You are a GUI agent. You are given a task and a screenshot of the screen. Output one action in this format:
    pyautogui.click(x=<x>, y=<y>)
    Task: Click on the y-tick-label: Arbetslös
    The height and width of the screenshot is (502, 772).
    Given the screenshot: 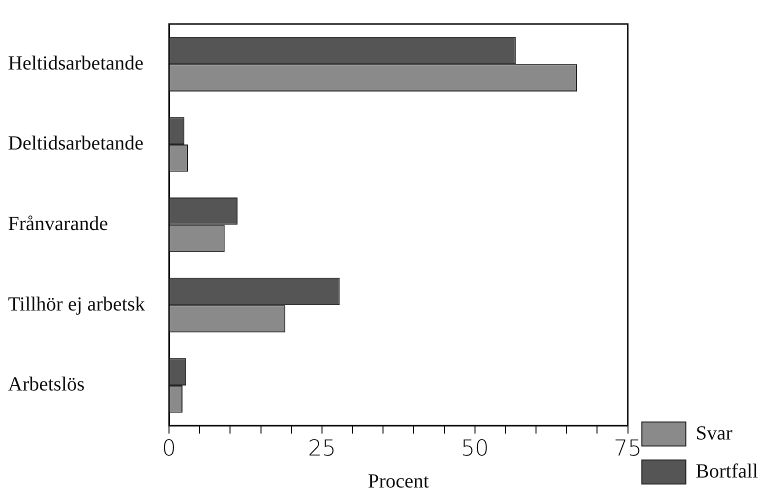 What is the action you would take?
    pyautogui.click(x=46, y=385)
    